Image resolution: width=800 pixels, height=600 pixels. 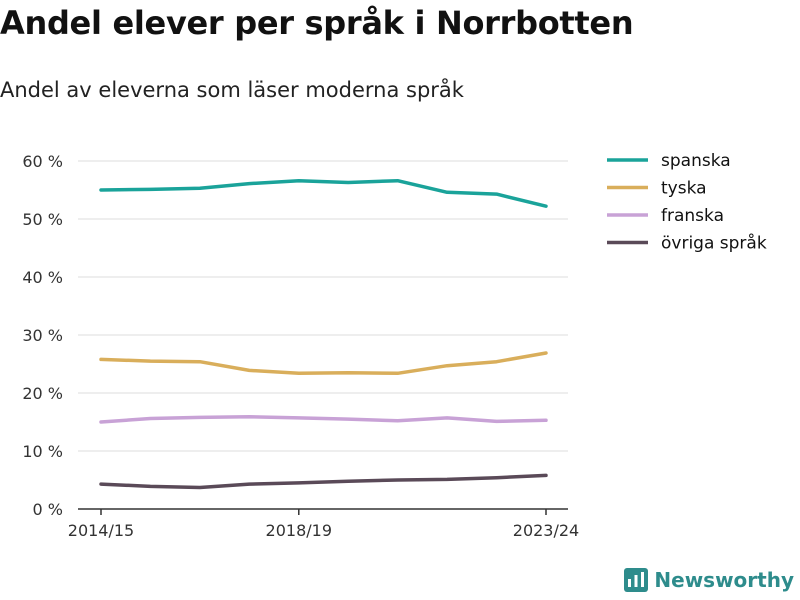 What do you see at coordinates (101, 530) in the screenshot?
I see `x-tick-label: 2014/15` at bounding box center [101, 530].